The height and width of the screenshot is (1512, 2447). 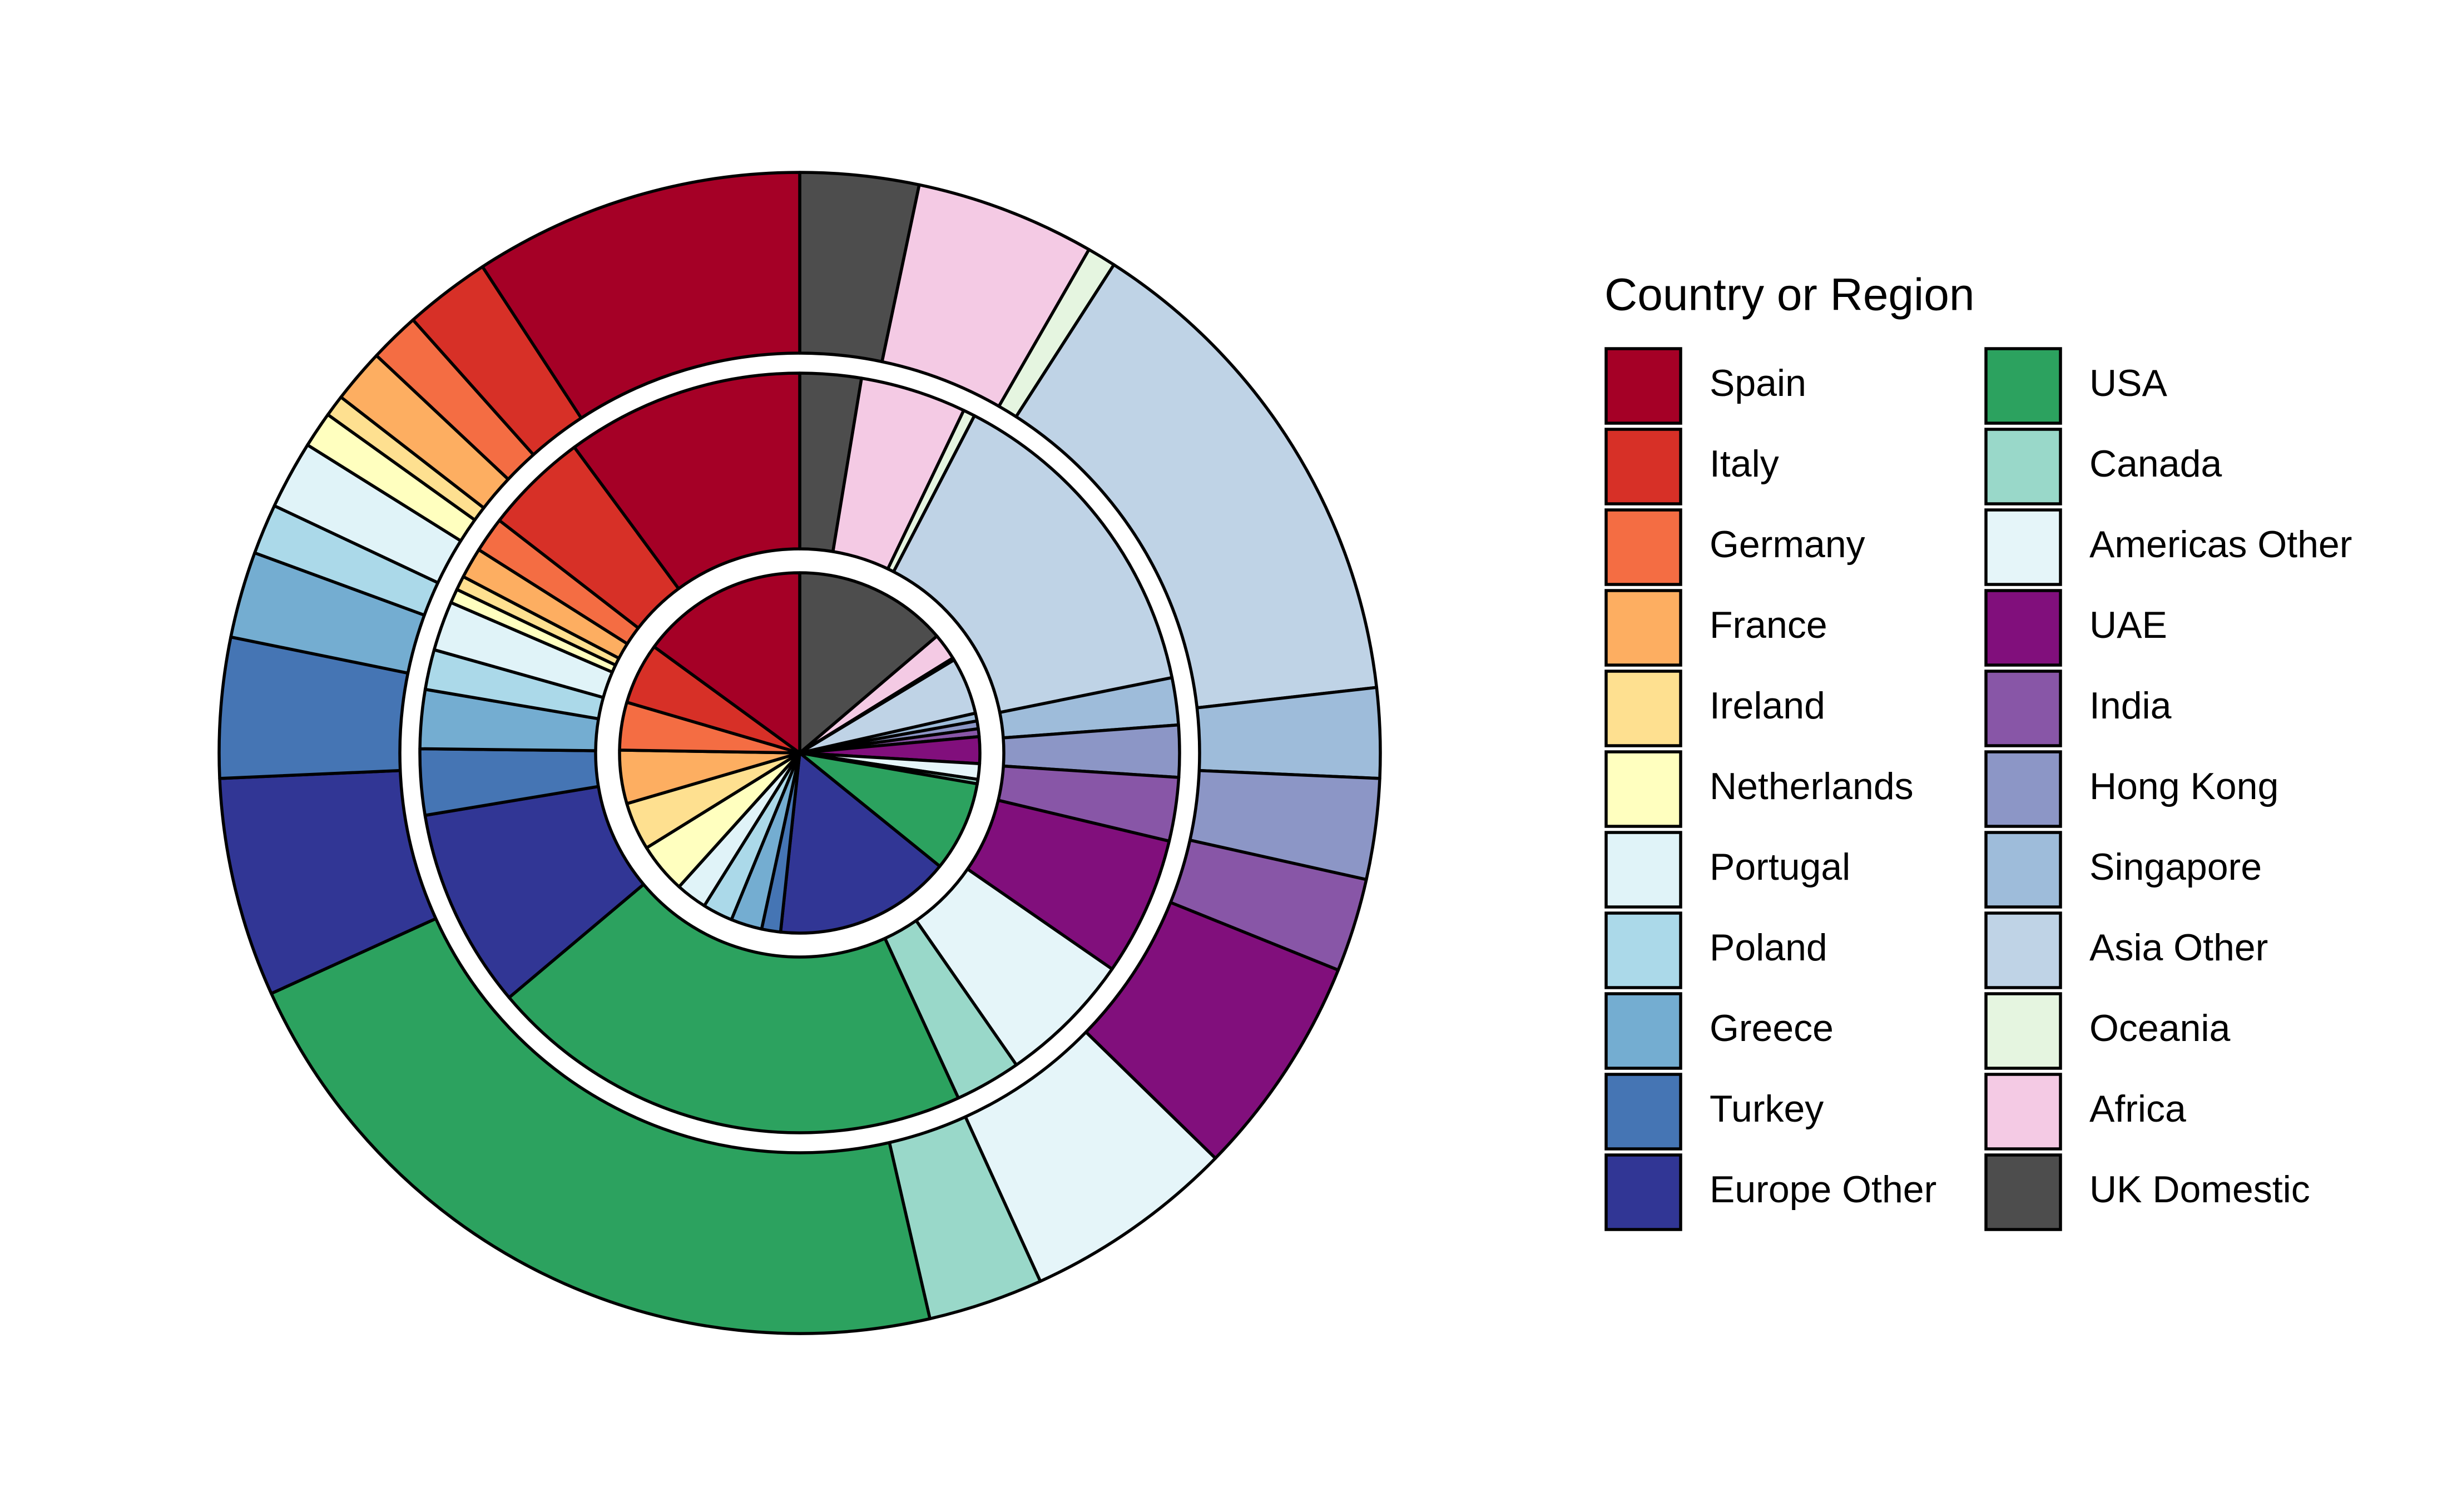 I want to click on legend-label: Germany, so click(x=1788, y=544).